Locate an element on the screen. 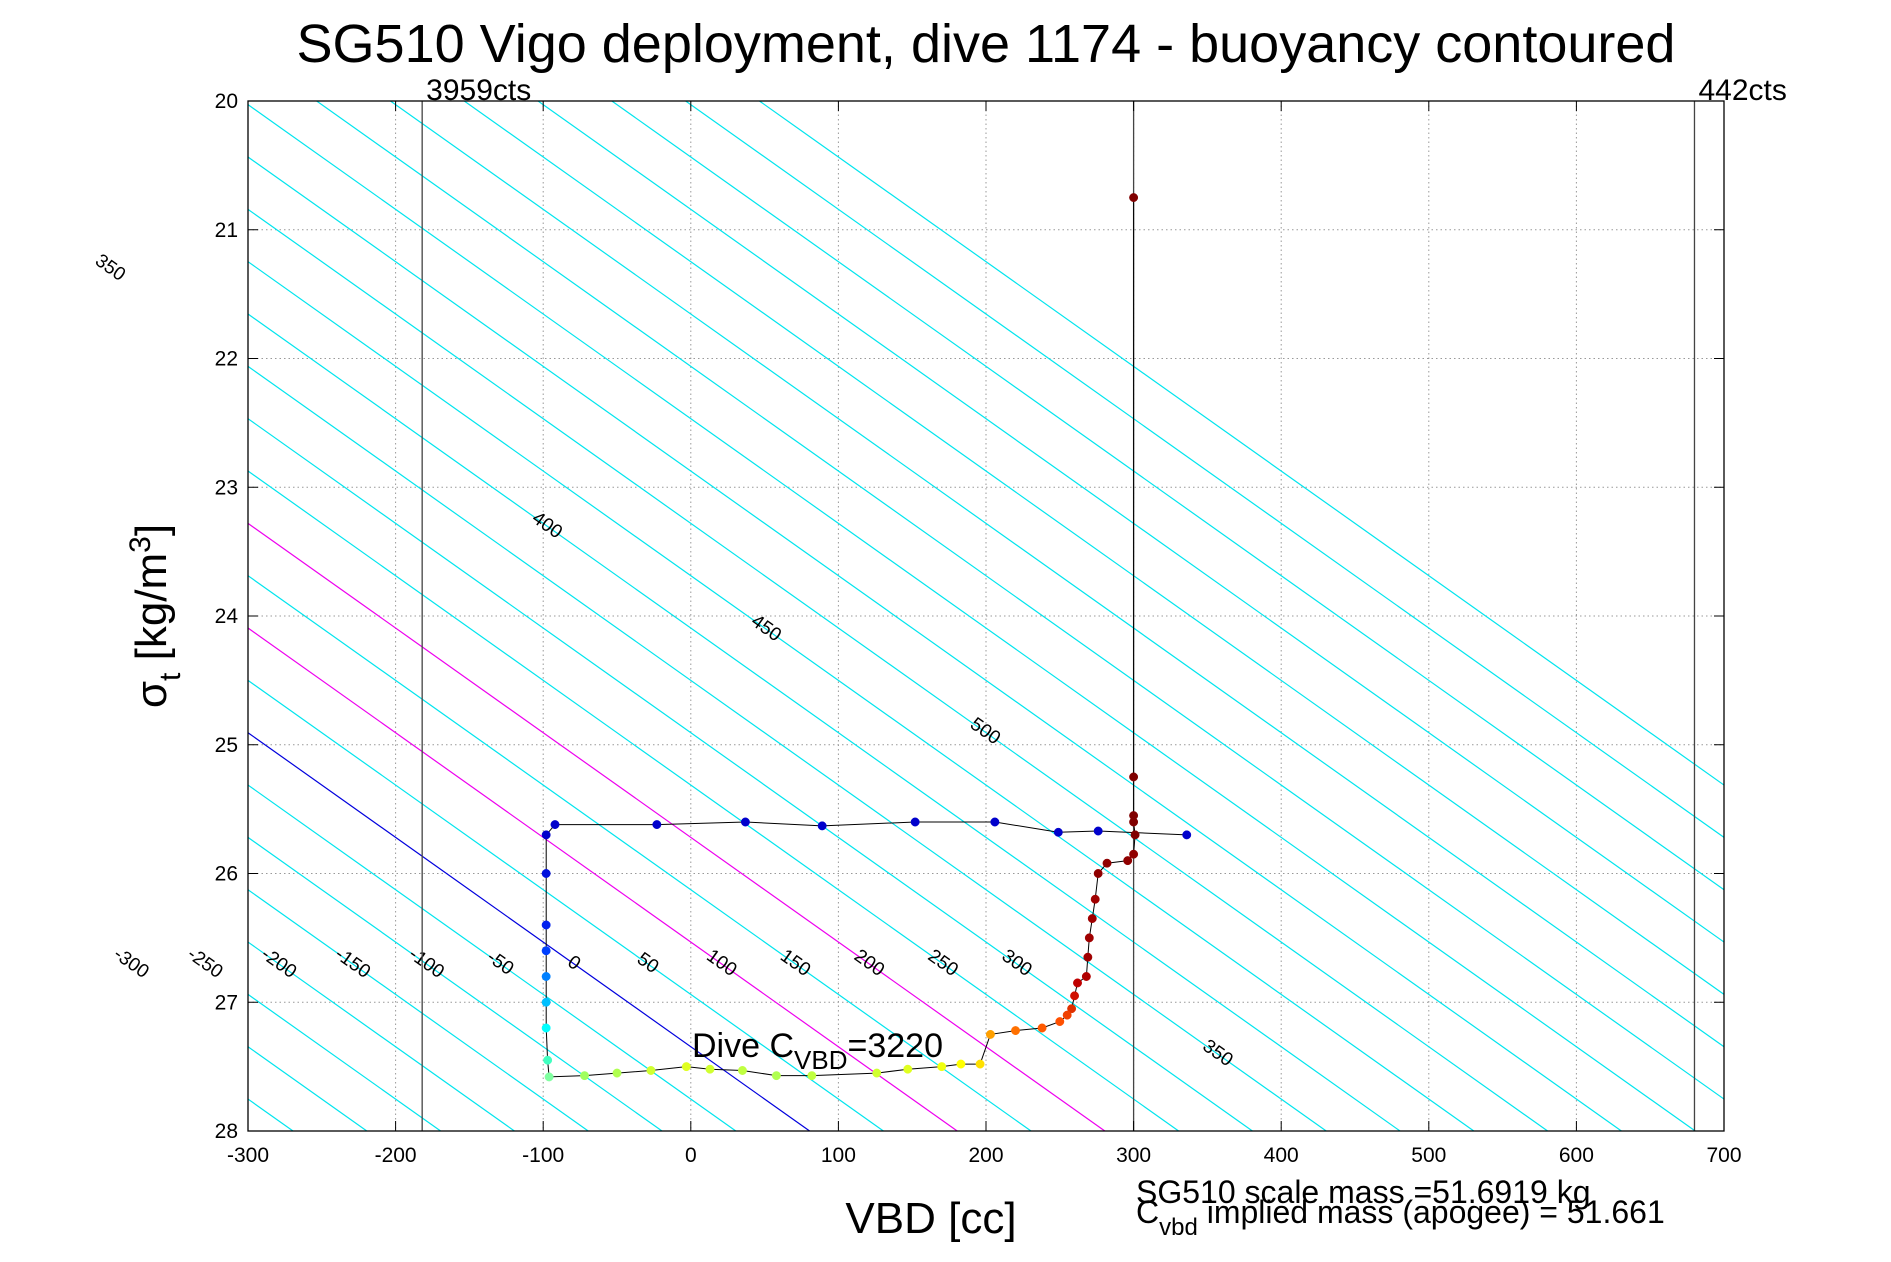 The width and height of the screenshot is (1891, 1262). scale-mass-footer: SG510 scale mass =51.6919 kg is located at coordinates (1363, 1192).